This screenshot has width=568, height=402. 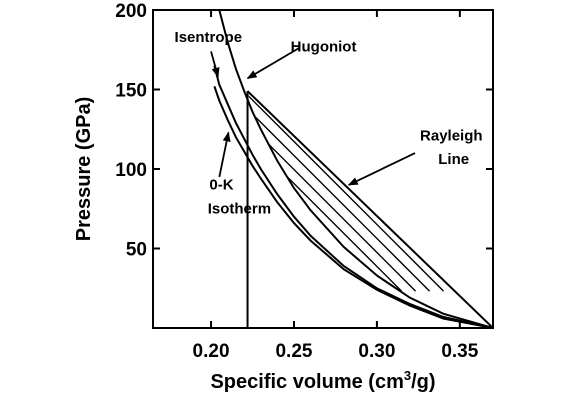 What do you see at coordinates (322, 380) in the screenshot?
I see `x-axis-title: Specific volume (cm3/g)` at bounding box center [322, 380].